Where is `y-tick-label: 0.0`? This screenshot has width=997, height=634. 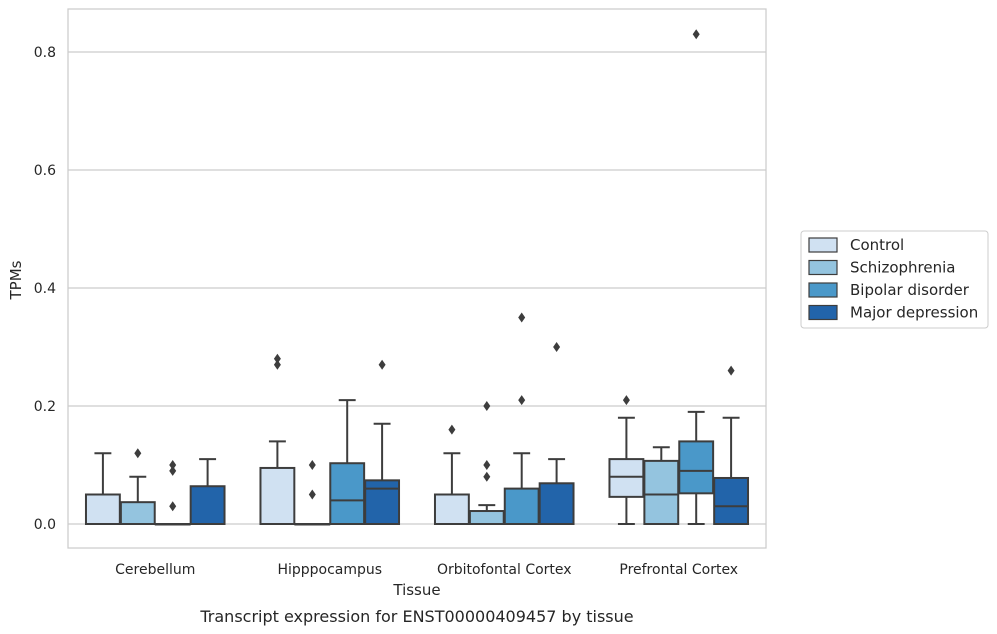
y-tick-label: 0.0 is located at coordinates (45, 525).